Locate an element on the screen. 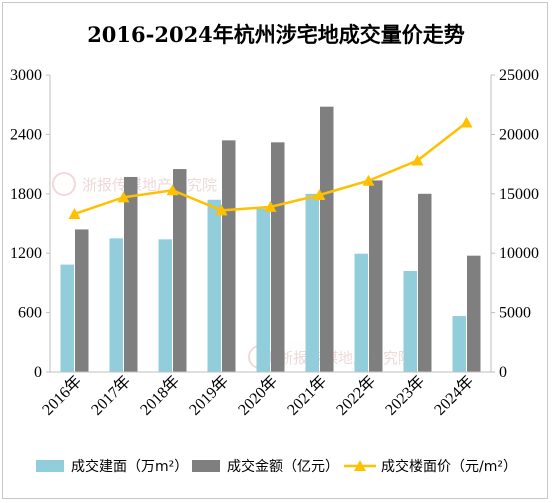 The image size is (552, 503). legend-label: 成交建面（万m²） is located at coordinates (129, 466).